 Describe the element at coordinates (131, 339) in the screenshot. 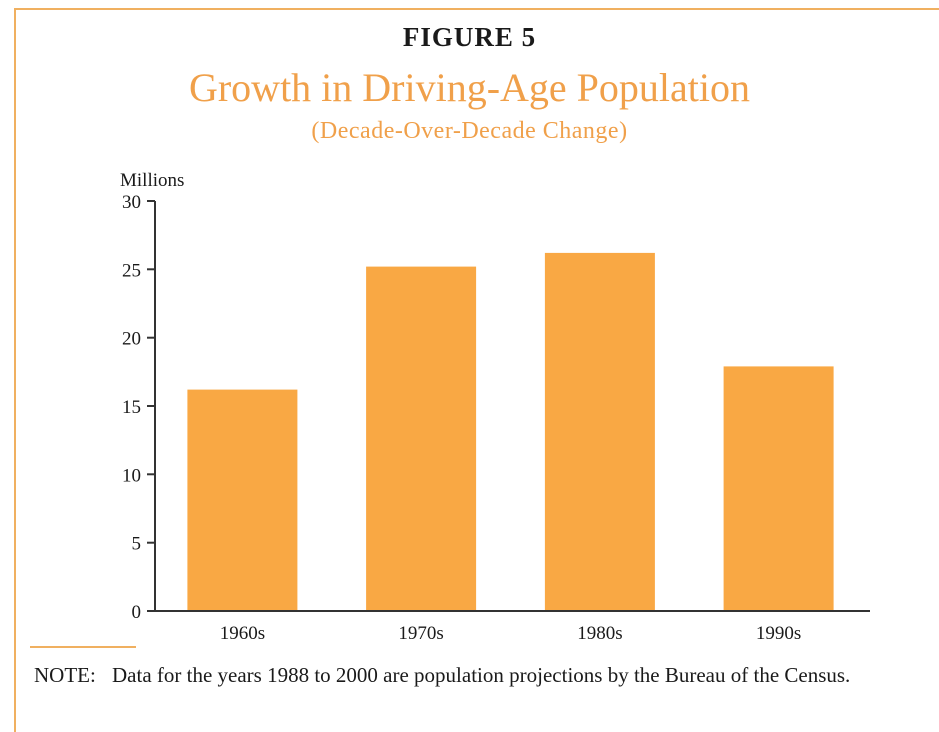

I see `y-tick-label-20: 20` at that location.